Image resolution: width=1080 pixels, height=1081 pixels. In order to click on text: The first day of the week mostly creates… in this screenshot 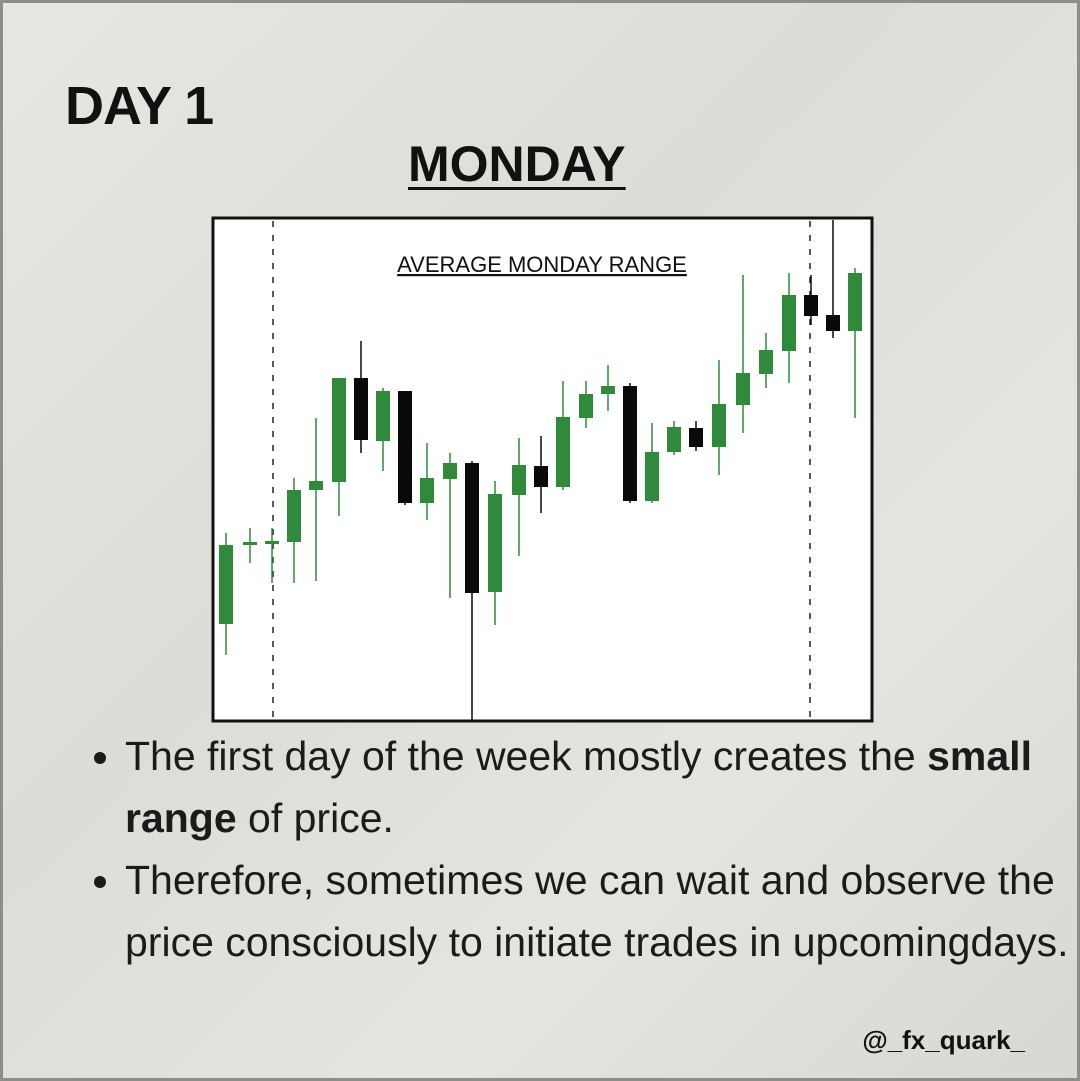, I will do `click(526, 756)`.